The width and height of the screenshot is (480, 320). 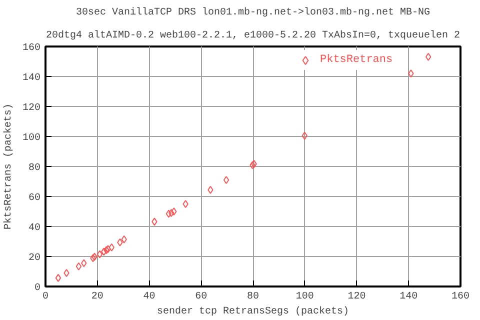 What do you see at coordinates (253, 36) in the screenshot?
I see `chart-subtitle: 20dtg4 altAIMD-0.2 web100-2.2.1, e1000-5.2.20 TxAbsIn=0, txqueuelen 2` at bounding box center [253, 36].